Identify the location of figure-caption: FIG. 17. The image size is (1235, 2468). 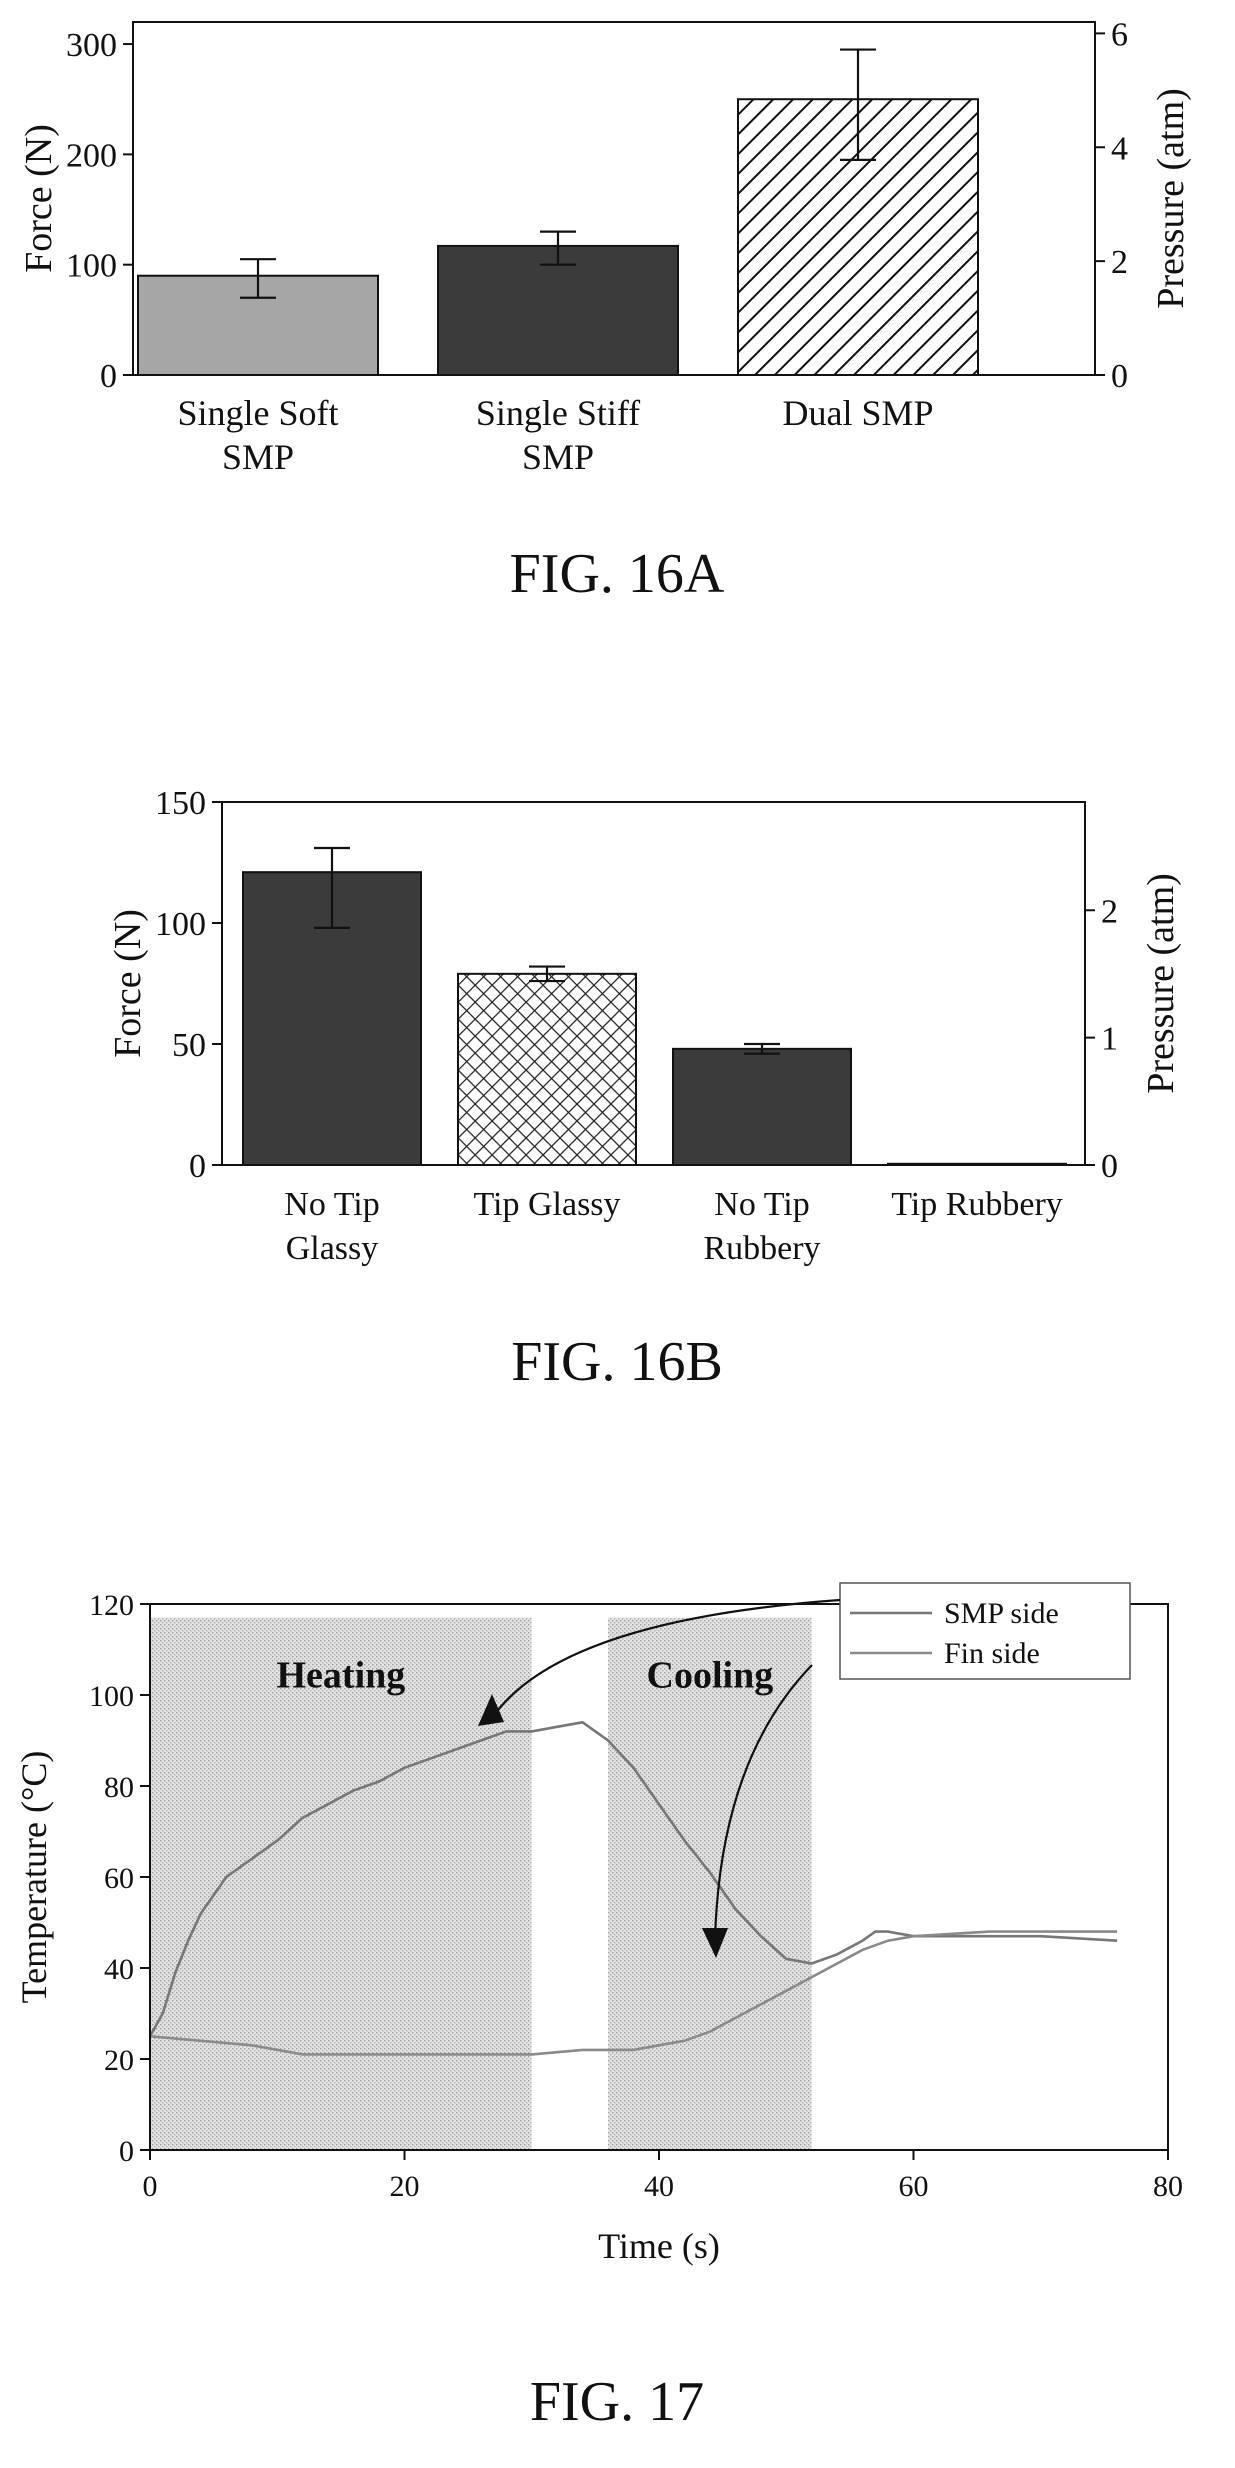
(617, 2402).